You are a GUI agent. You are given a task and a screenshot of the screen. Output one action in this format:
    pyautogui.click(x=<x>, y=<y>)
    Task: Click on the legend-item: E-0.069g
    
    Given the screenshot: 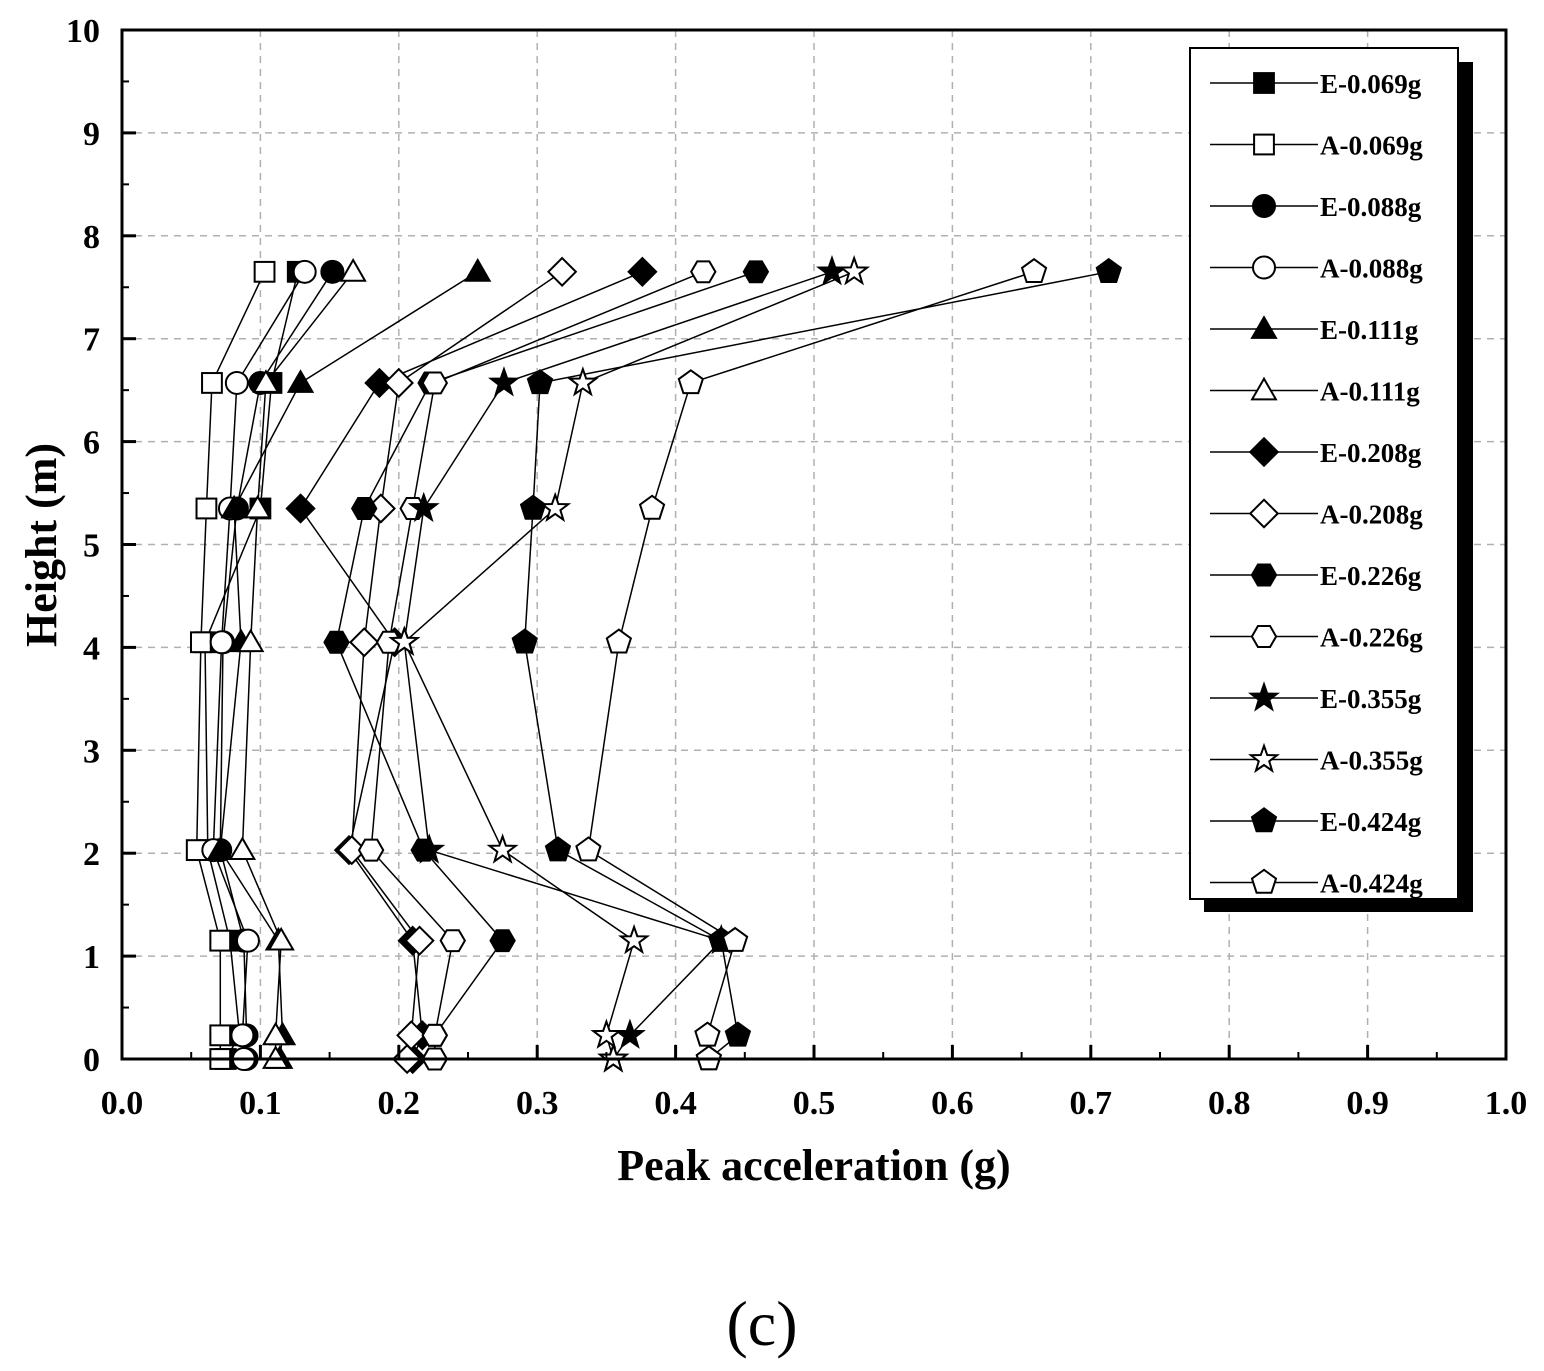 What is the action you would take?
    pyautogui.click(x=1316, y=84)
    